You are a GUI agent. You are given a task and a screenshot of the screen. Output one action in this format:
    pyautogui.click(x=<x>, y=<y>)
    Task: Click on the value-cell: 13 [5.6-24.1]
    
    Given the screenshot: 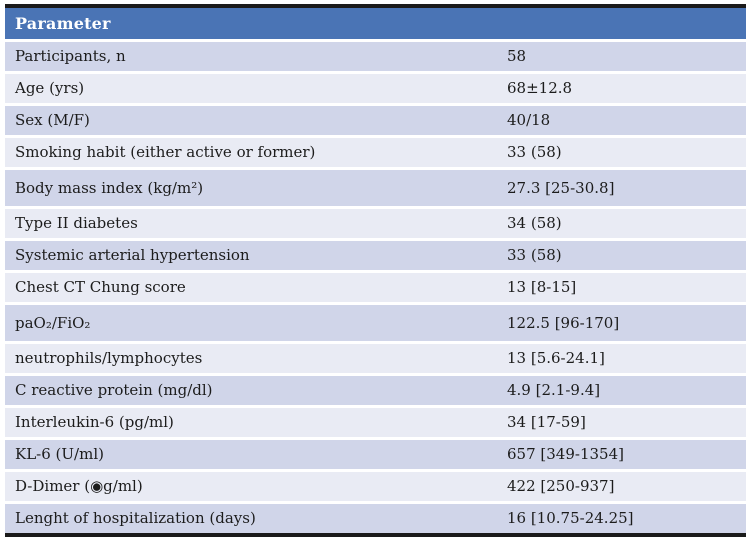 What is the action you would take?
    pyautogui.click(x=556, y=358)
    